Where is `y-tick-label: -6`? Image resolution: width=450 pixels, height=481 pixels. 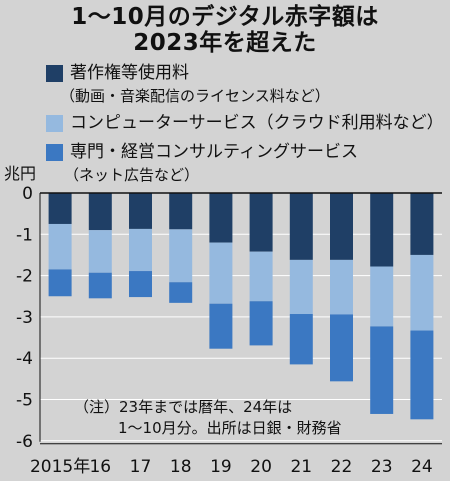 y-tick-label: -6 is located at coordinates (24, 442).